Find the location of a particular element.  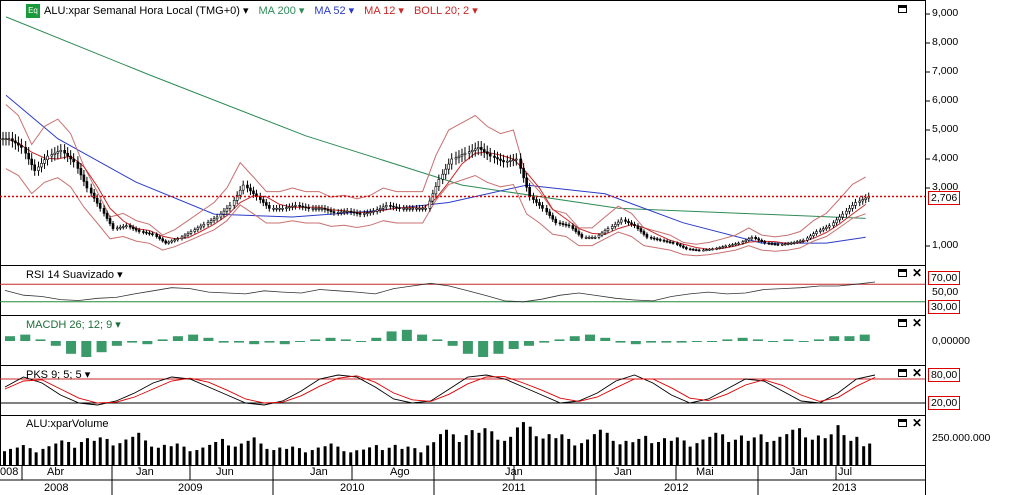

close-macd-panel-icon: ✕ is located at coordinates (917, 323).